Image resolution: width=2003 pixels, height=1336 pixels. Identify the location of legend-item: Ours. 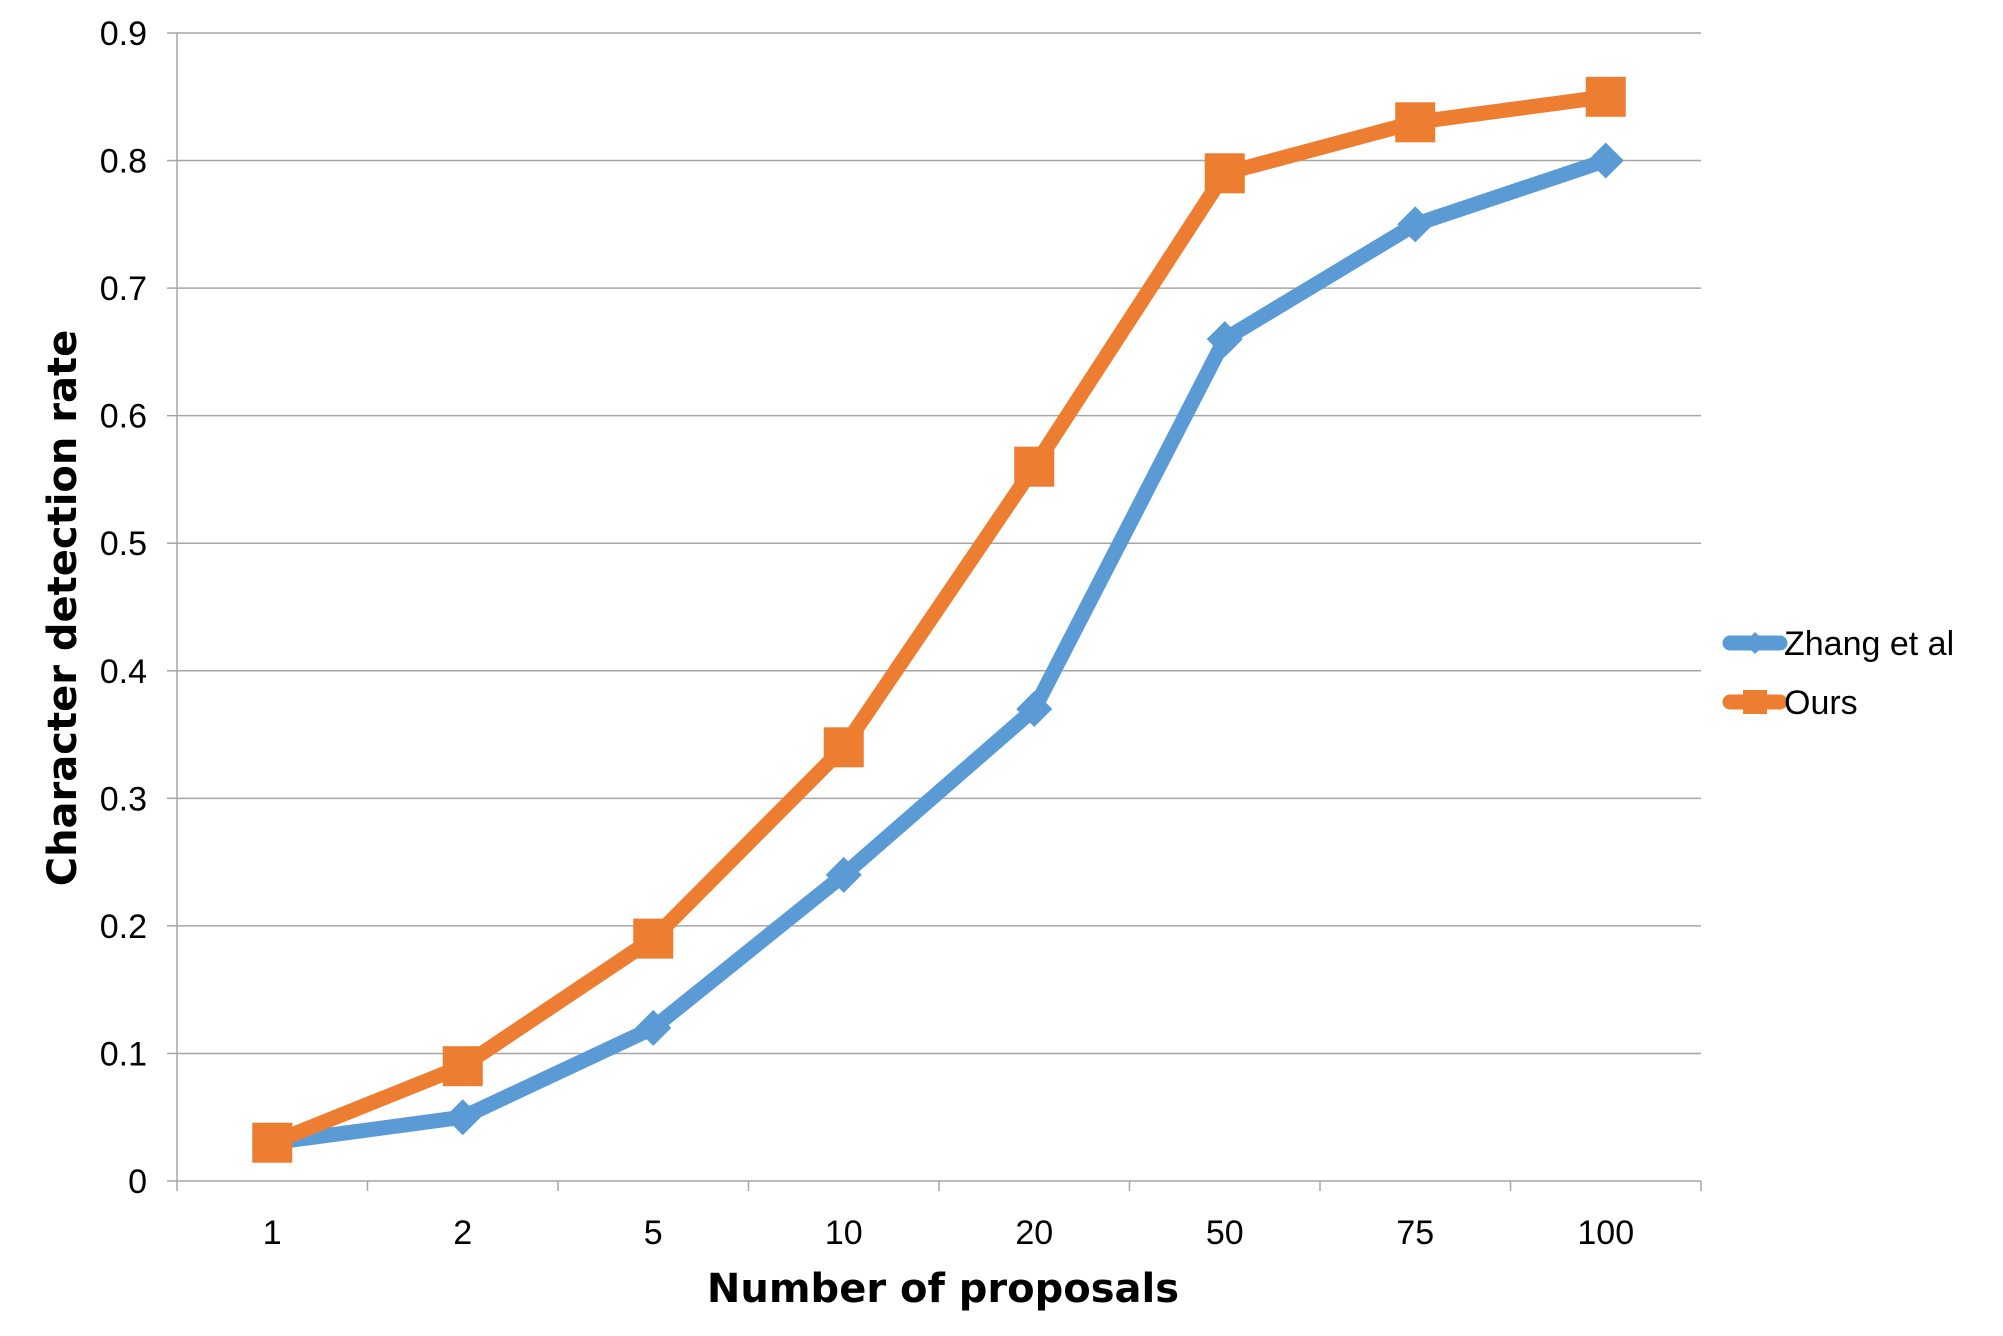
(1790, 703).